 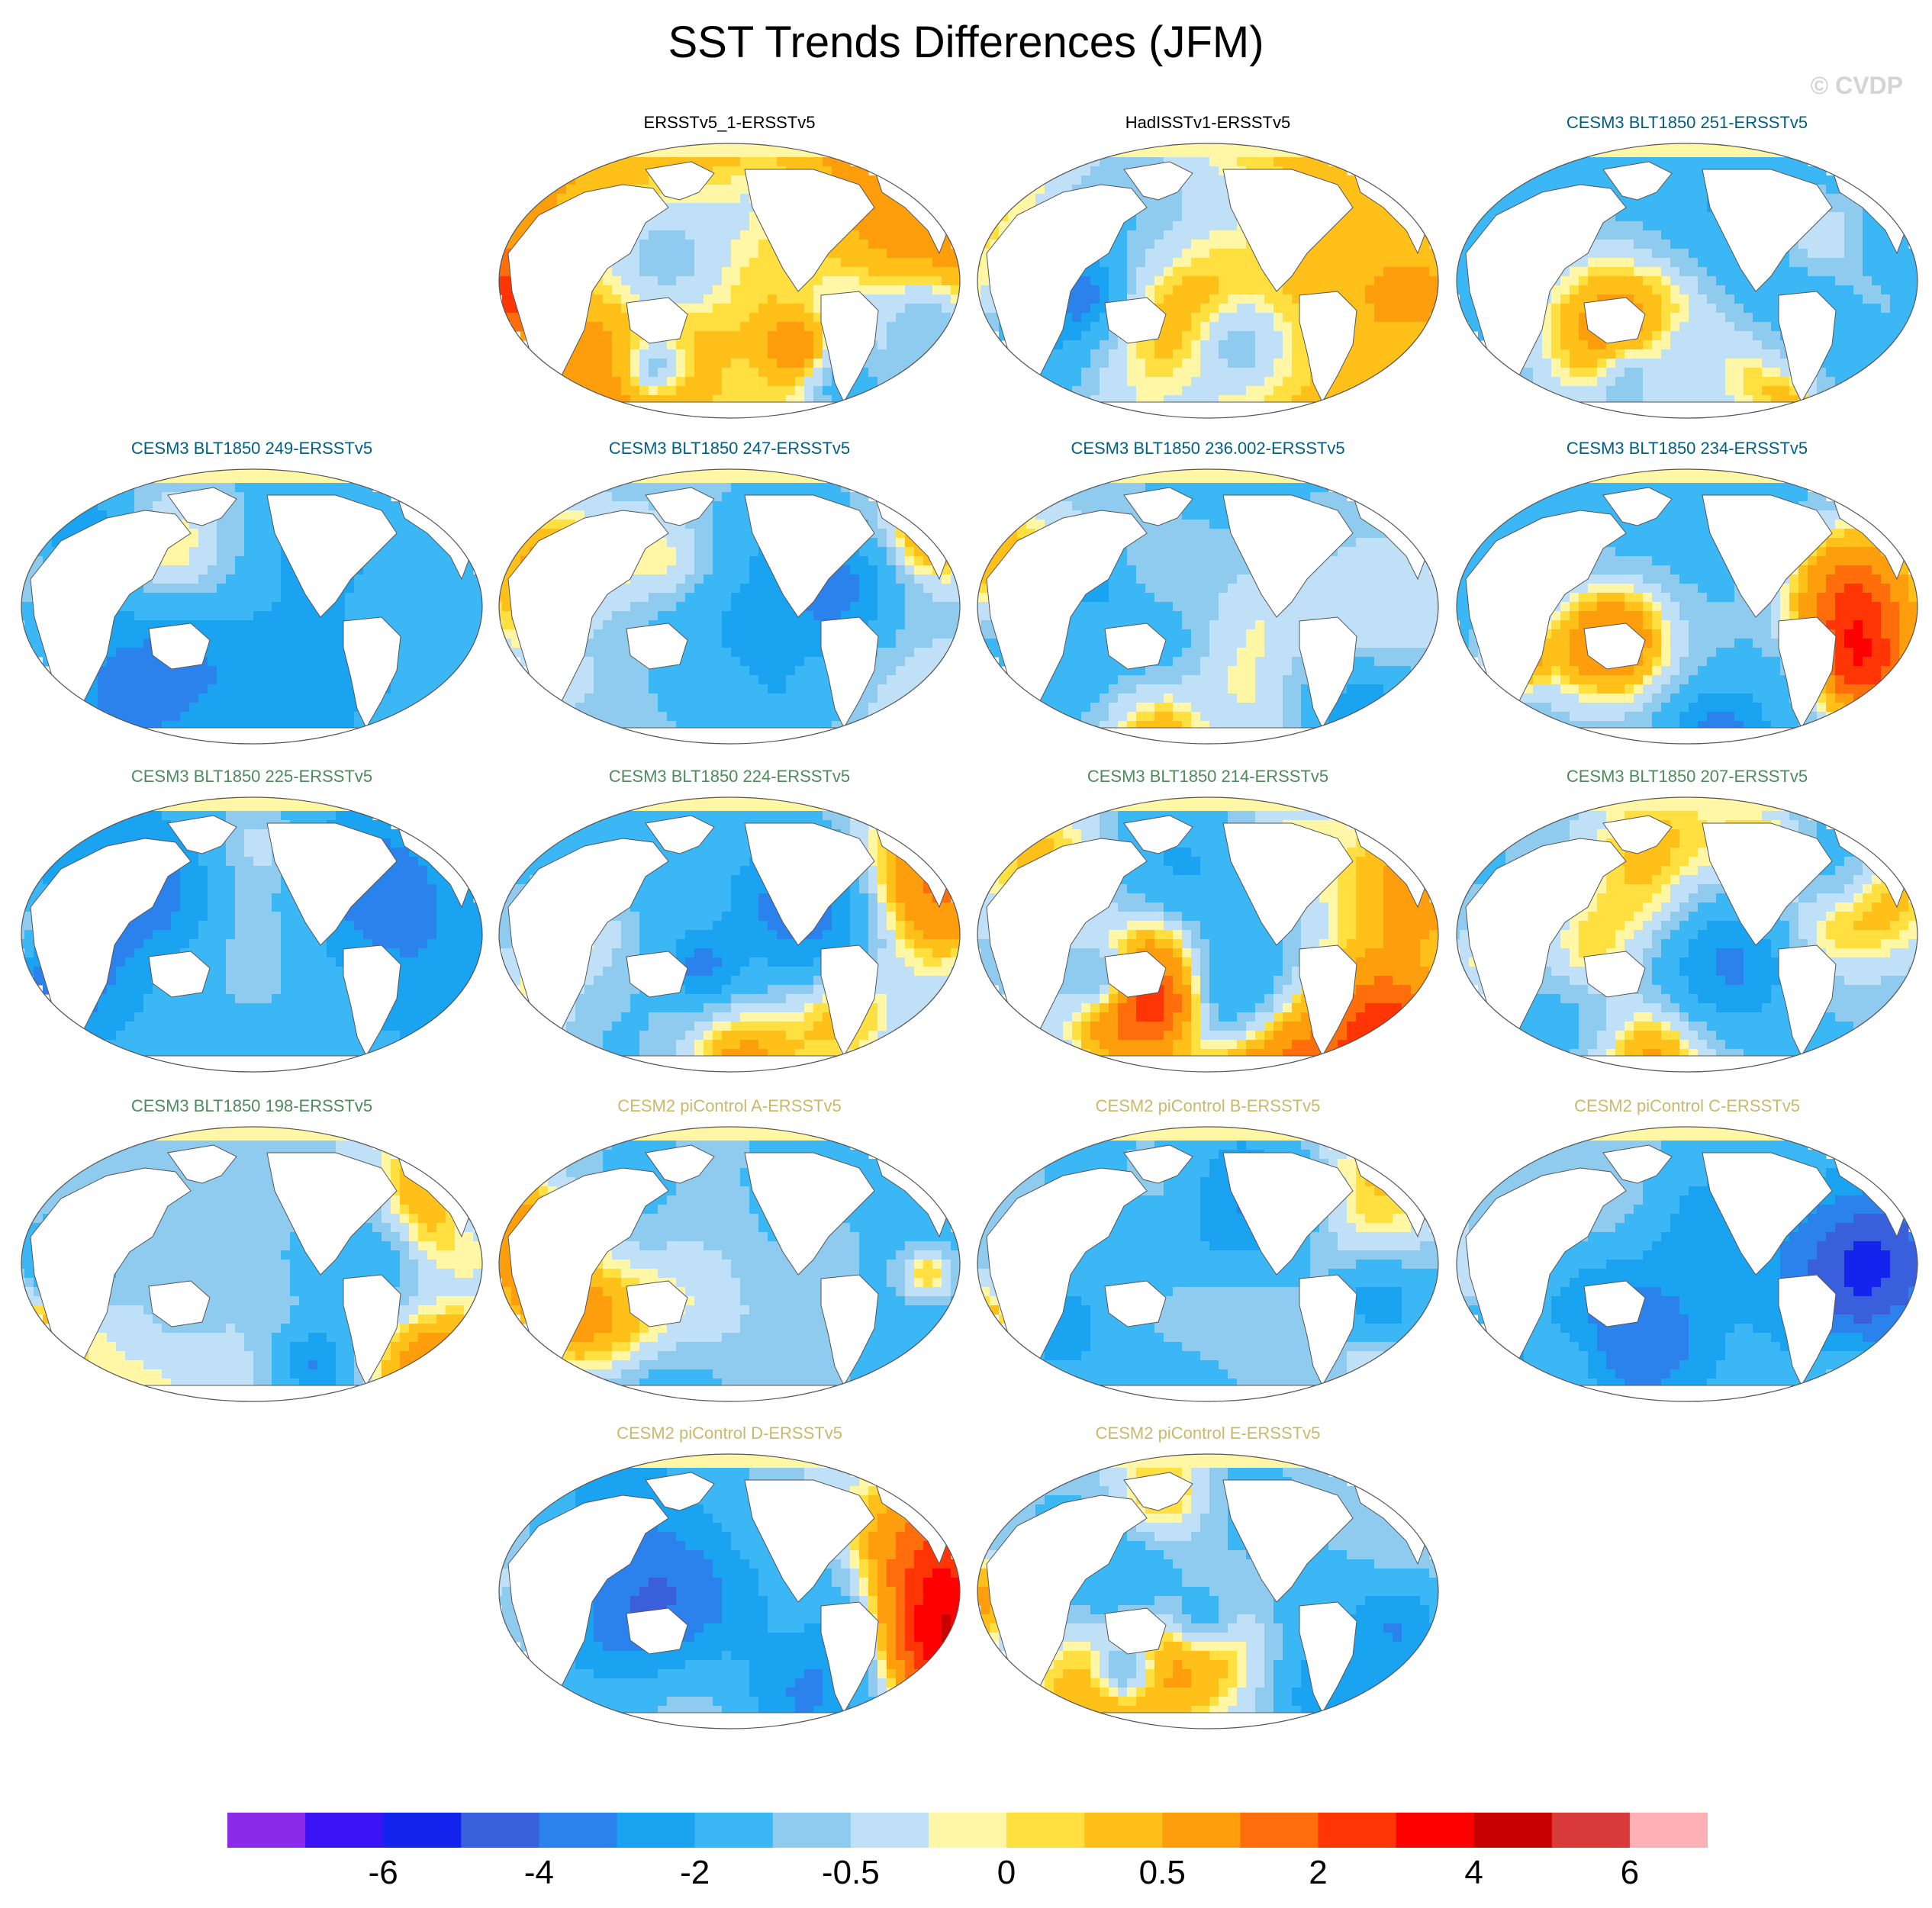 I want to click on map-panel: ERSSTv5_1-ERSSTv5, so click(x=729, y=273).